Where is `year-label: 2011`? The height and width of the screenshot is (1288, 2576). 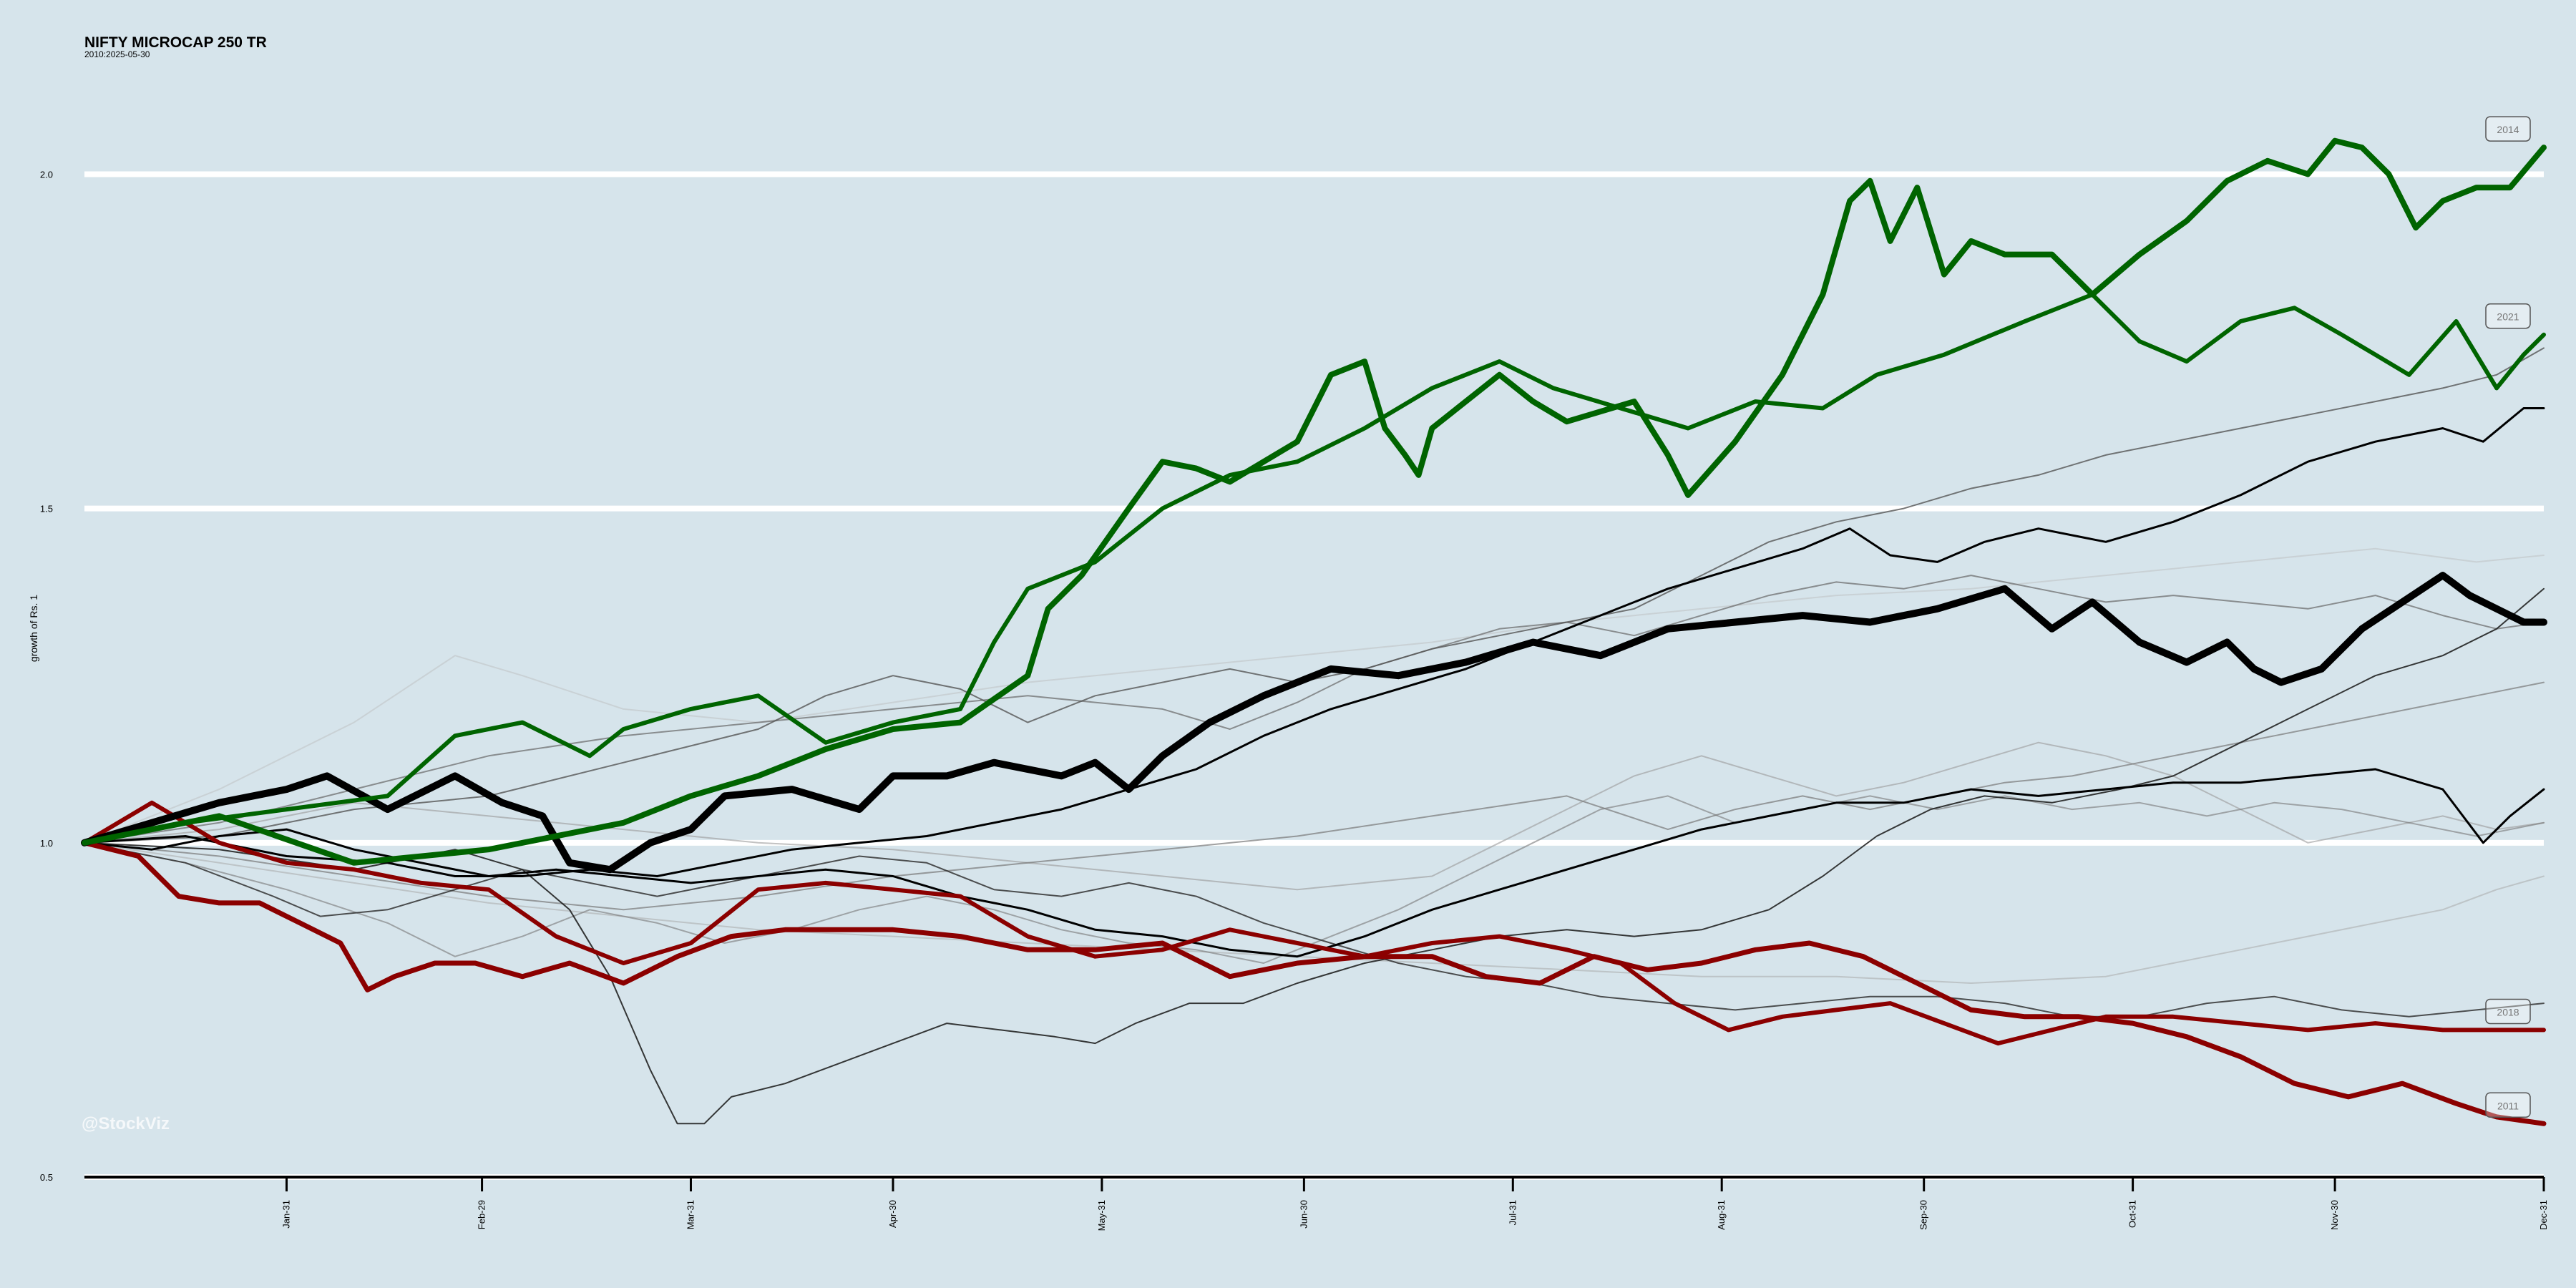 year-label: 2011 is located at coordinates (2508, 1105).